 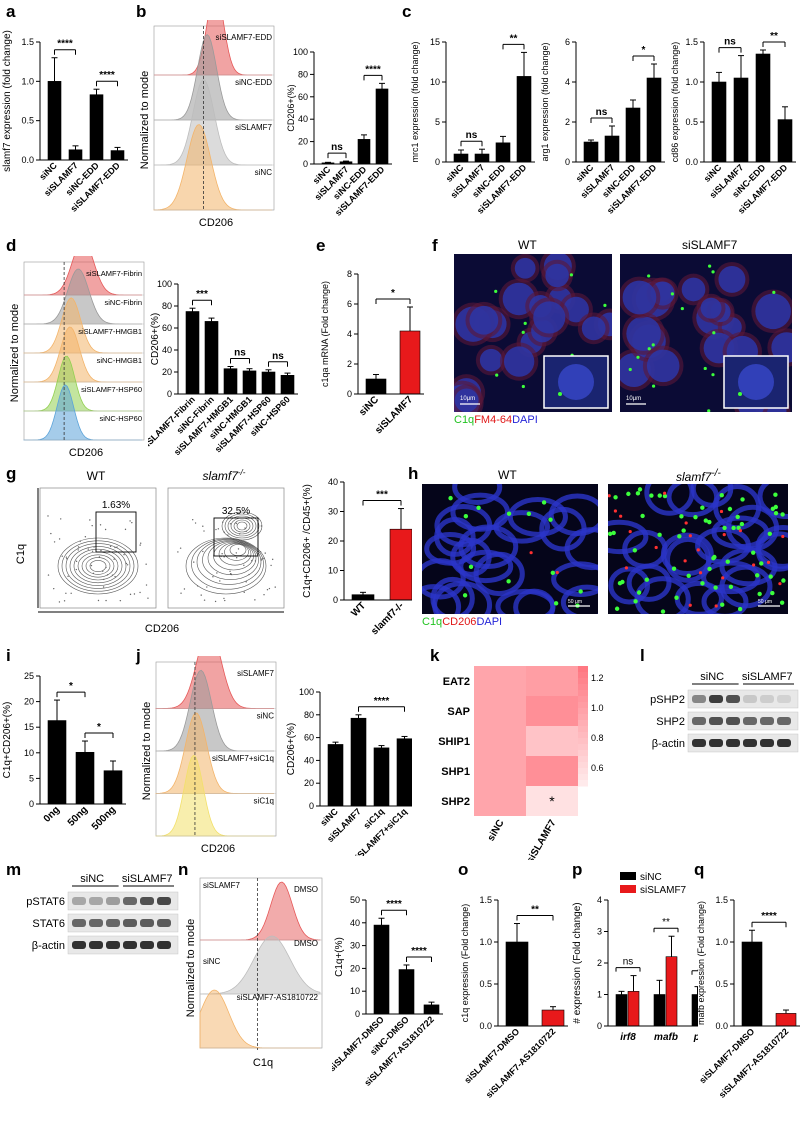 I want to click on flow-sample-label: siNC, so click(x=266, y=716).